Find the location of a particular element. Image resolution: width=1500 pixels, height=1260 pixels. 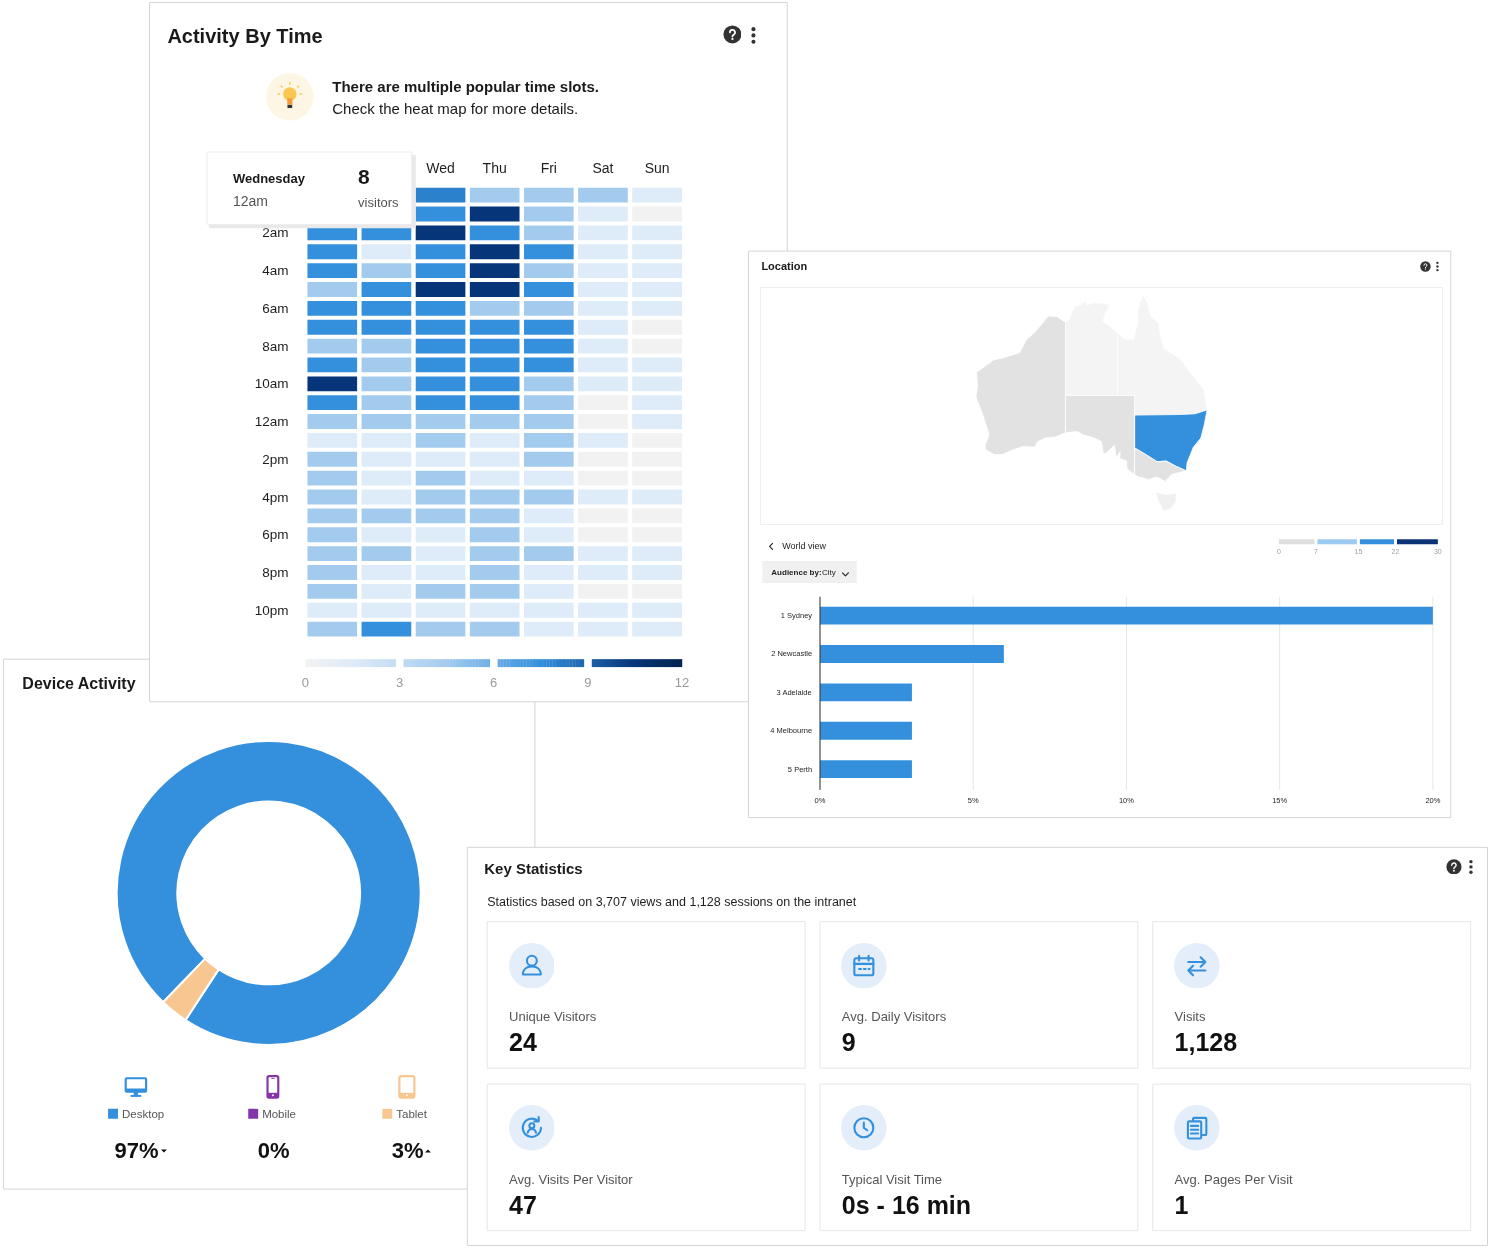

text: 1,128 is located at coordinates (1206, 1042).